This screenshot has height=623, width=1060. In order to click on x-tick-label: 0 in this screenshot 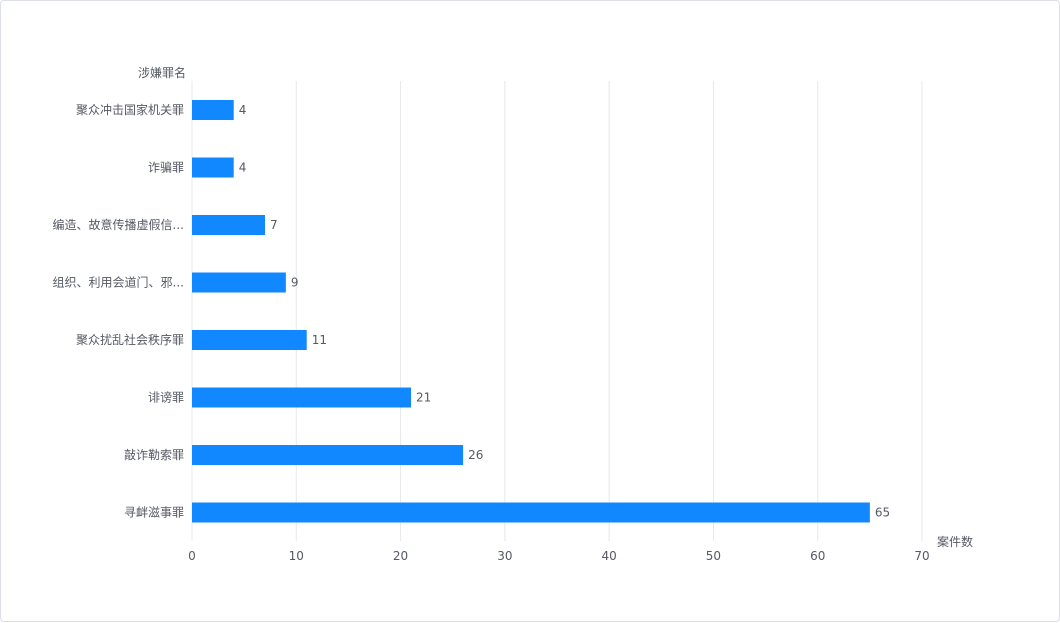, I will do `click(192, 556)`.